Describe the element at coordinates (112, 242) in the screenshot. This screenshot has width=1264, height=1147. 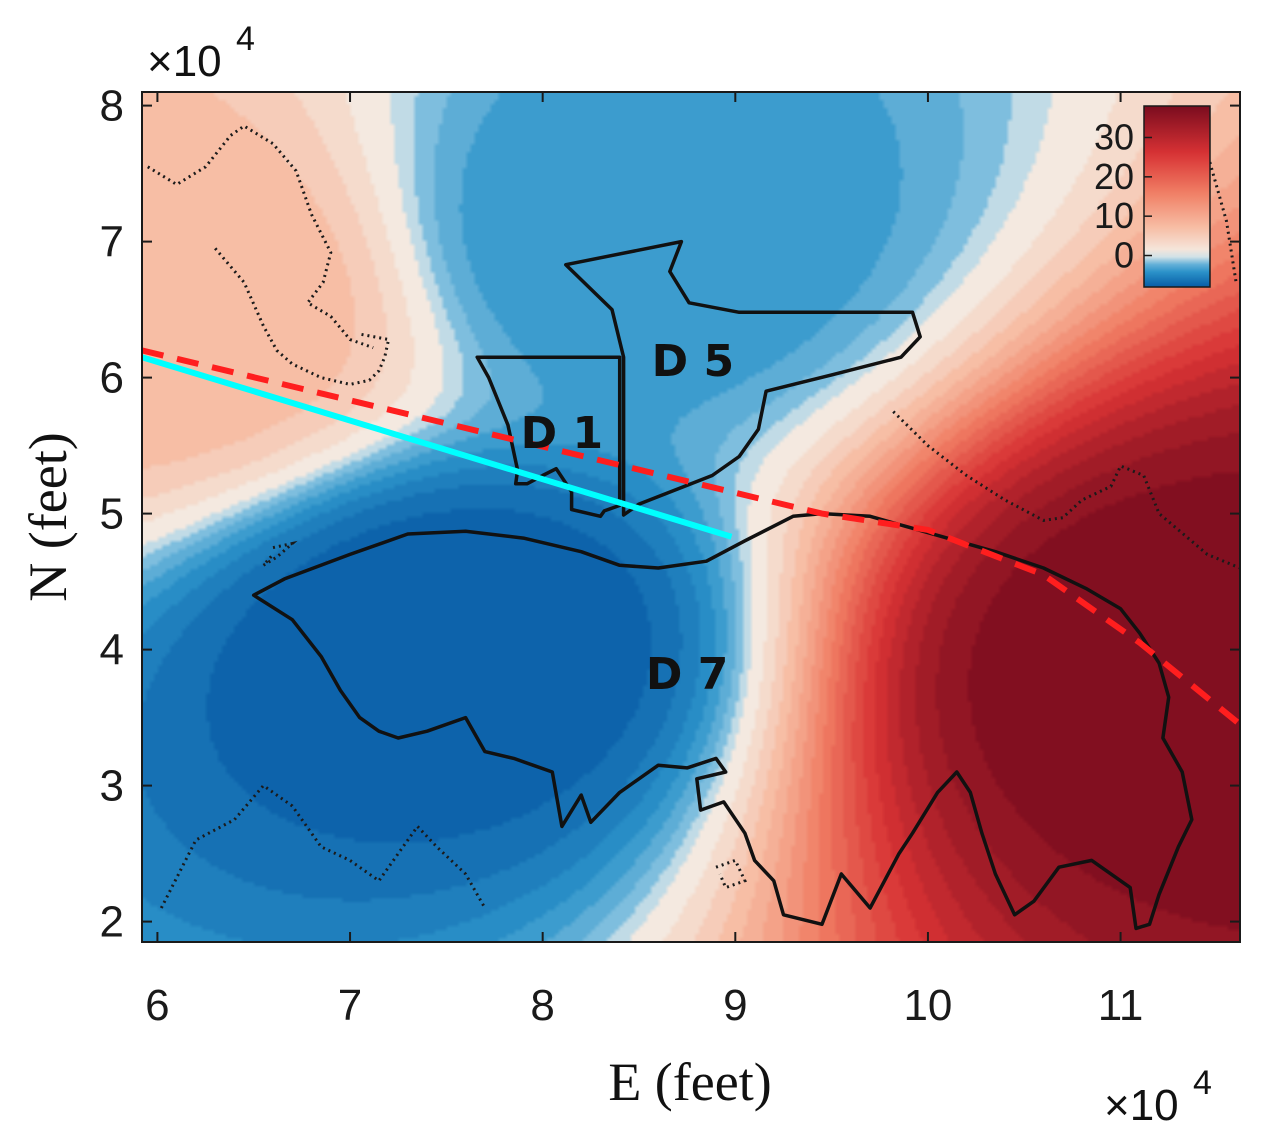
I see `y-tick-label: 7` at that location.